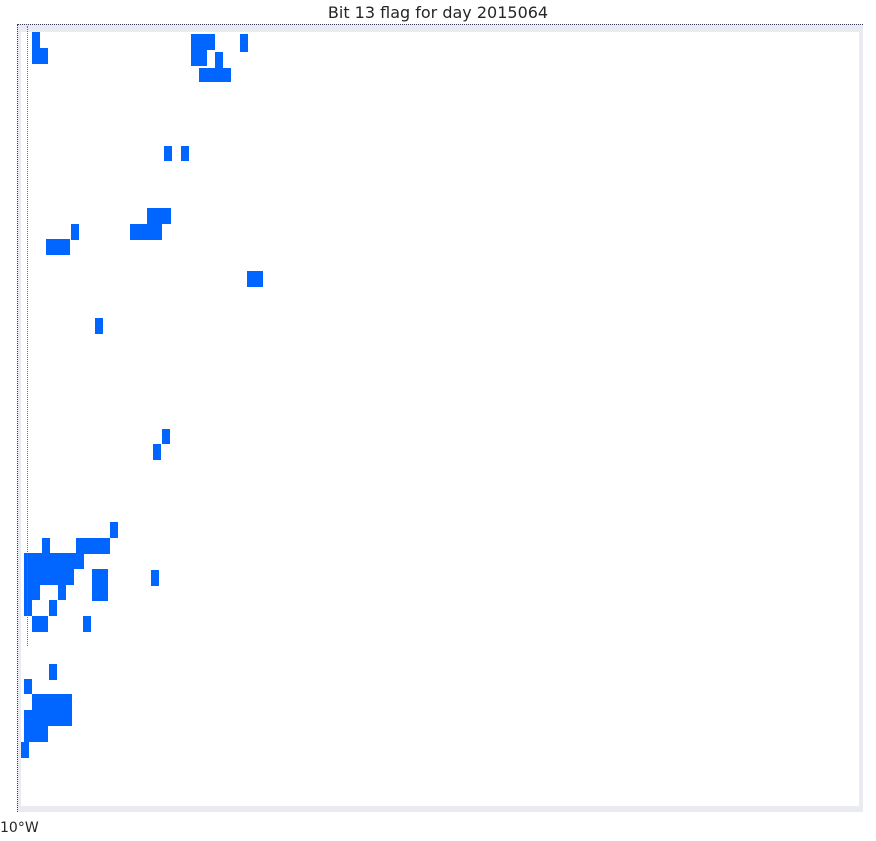 The width and height of the screenshot is (876, 841). Describe the element at coordinates (440, 24) in the screenshot. I see `coastline-north` at that location.